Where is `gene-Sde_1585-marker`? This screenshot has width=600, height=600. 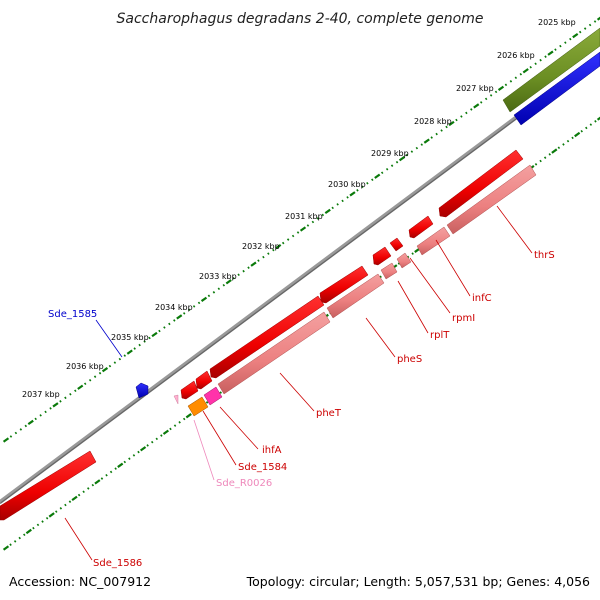 gene-Sde_1585-marker is located at coordinates (142, 390).